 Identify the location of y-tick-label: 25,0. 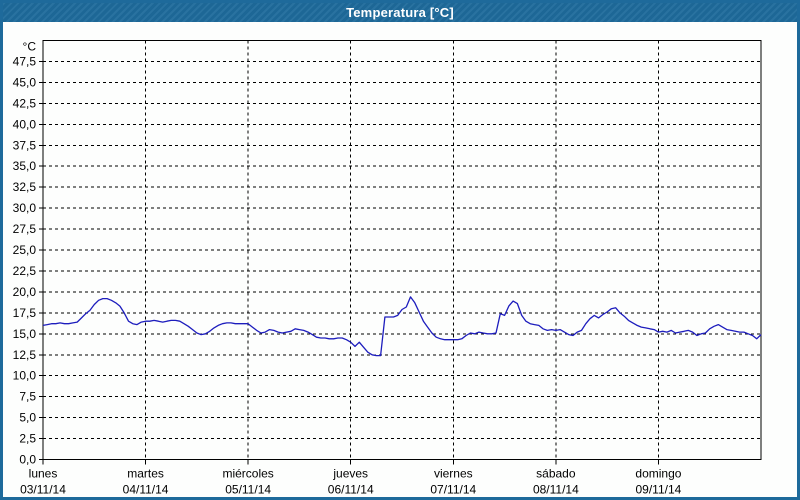
(25, 250).